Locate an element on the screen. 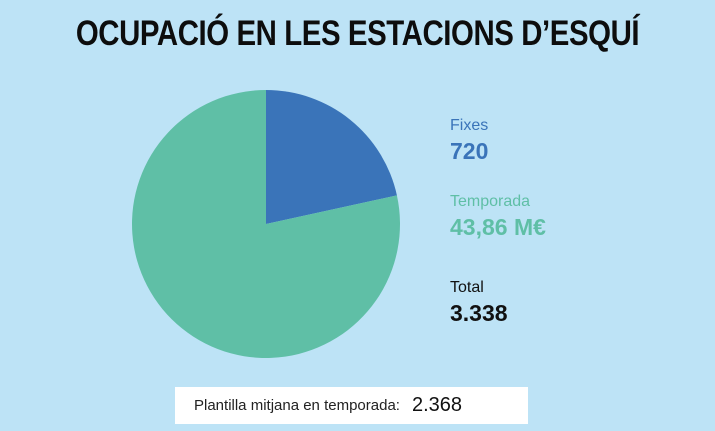 This screenshot has width=715, height=431. pie-slice-fixes is located at coordinates (331, 157).